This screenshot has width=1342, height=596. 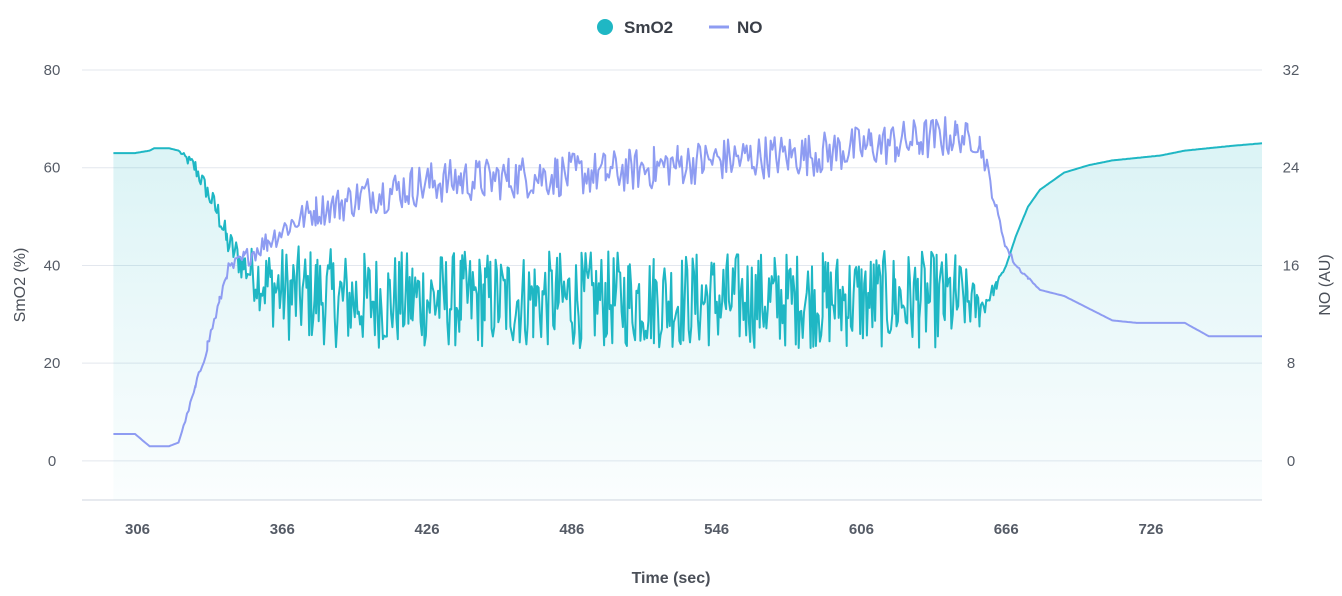 What do you see at coordinates (52, 461) in the screenshot?
I see `left-y-tick-label: 0` at bounding box center [52, 461].